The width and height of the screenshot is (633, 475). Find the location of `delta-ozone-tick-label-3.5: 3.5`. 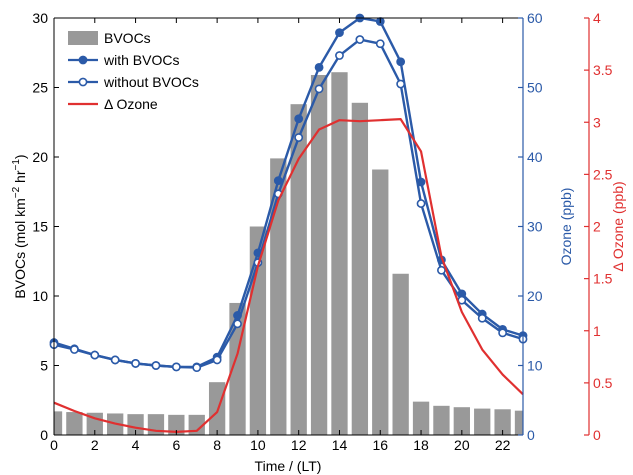

delta-ozone-tick-label-3.5: 3.5 is located at coordinates (603, 70).